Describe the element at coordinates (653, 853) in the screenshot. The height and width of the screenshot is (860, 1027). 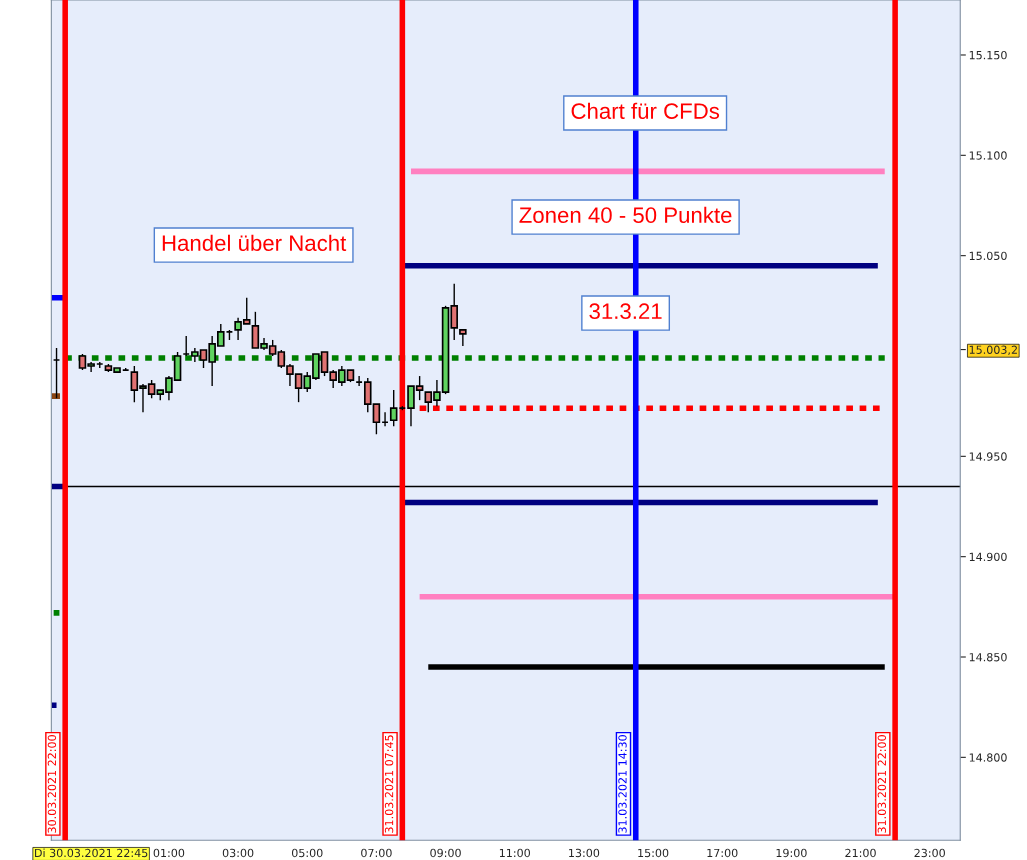
I see `x-tick-label: 15:00` at that location.